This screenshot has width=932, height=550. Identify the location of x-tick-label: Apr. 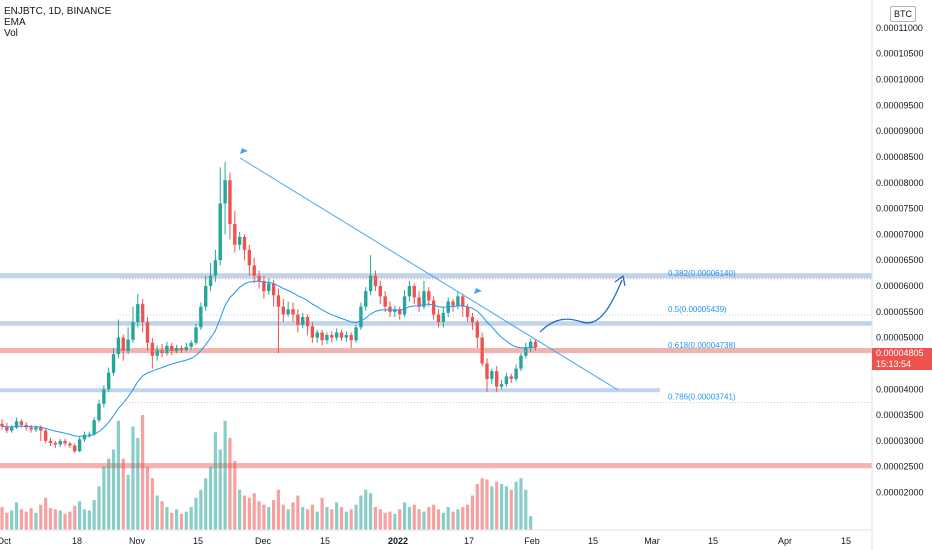
(785, 541).